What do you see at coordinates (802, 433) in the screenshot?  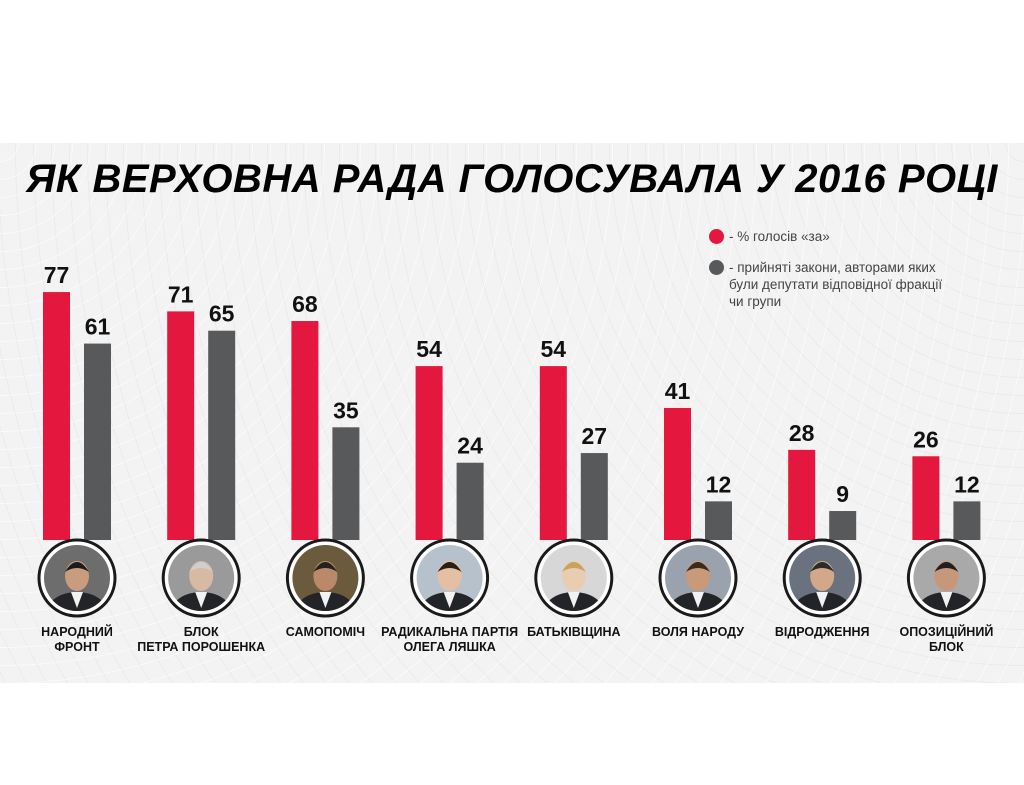 I see `data-label: 28` at bounding box center [802, 433].